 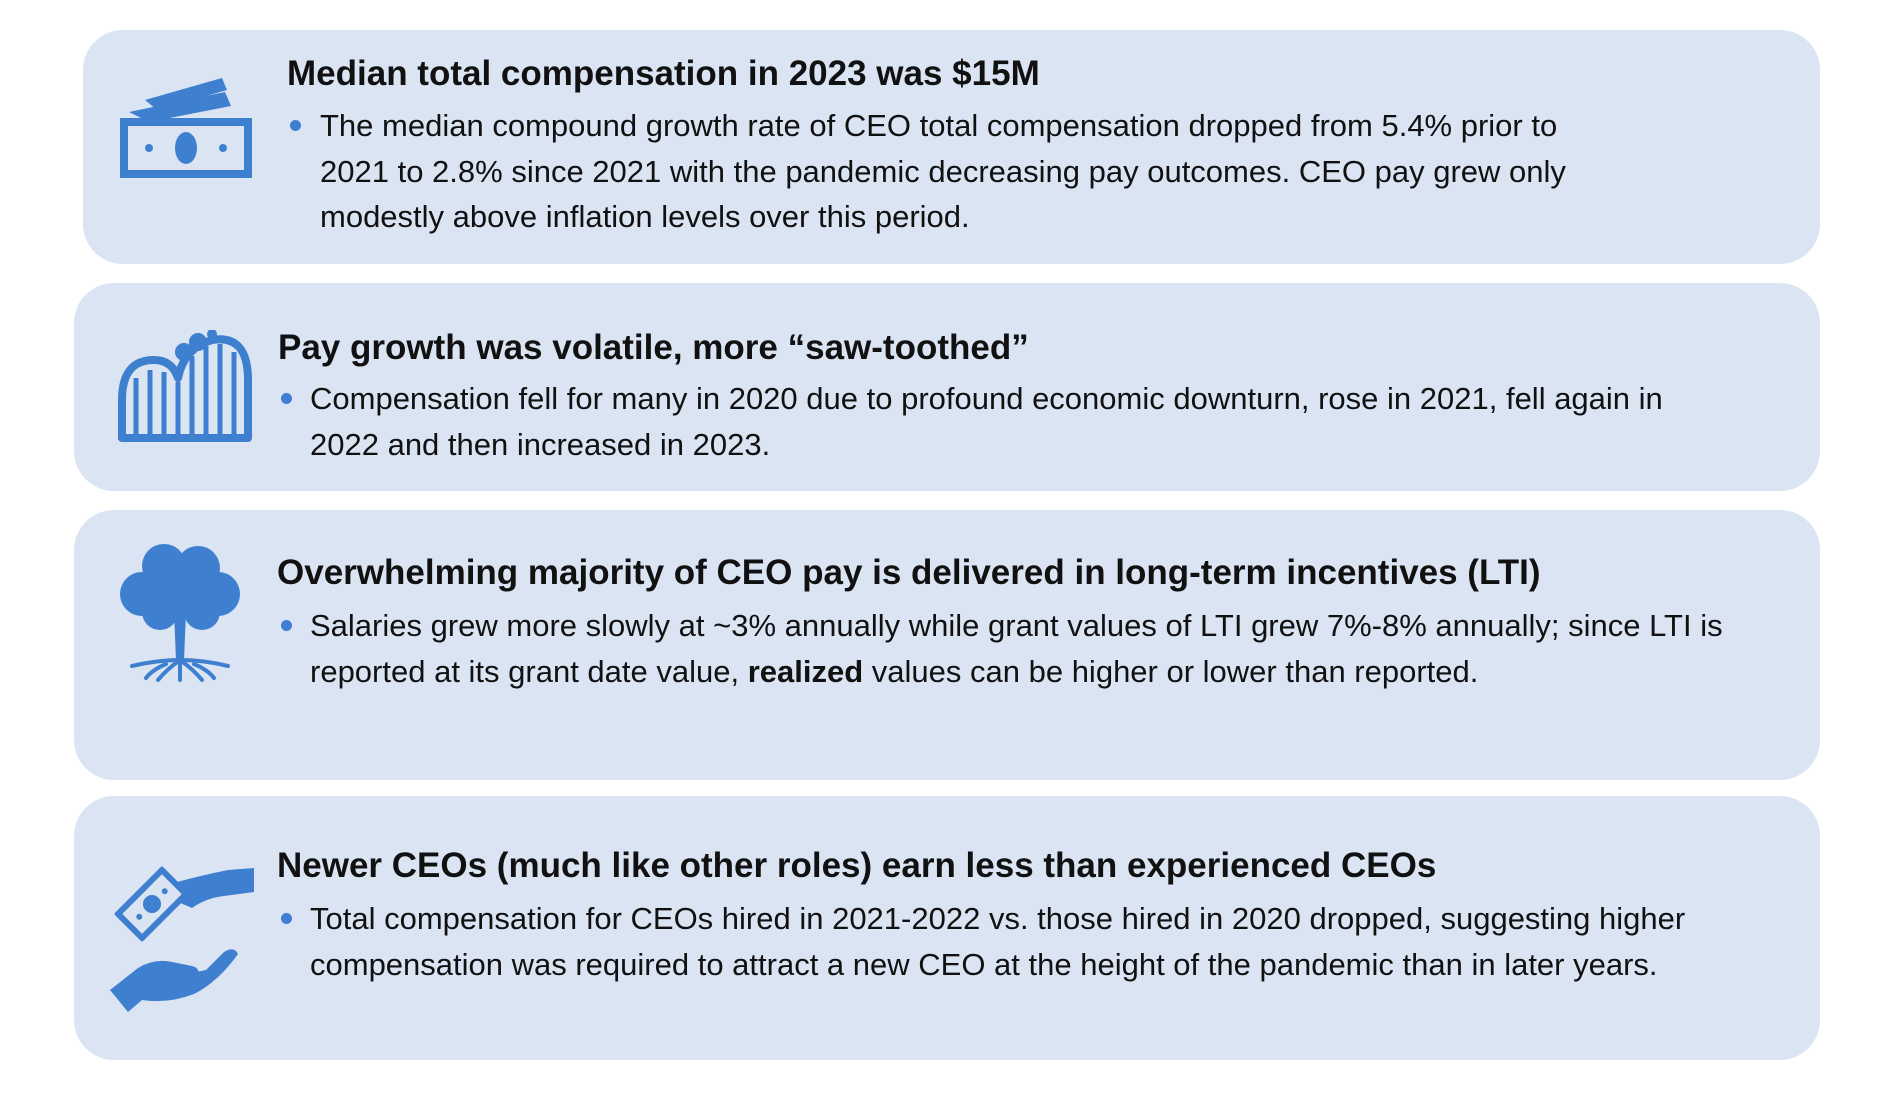 I want to click on roller-coaster-icon, so click(x=184, y=386).